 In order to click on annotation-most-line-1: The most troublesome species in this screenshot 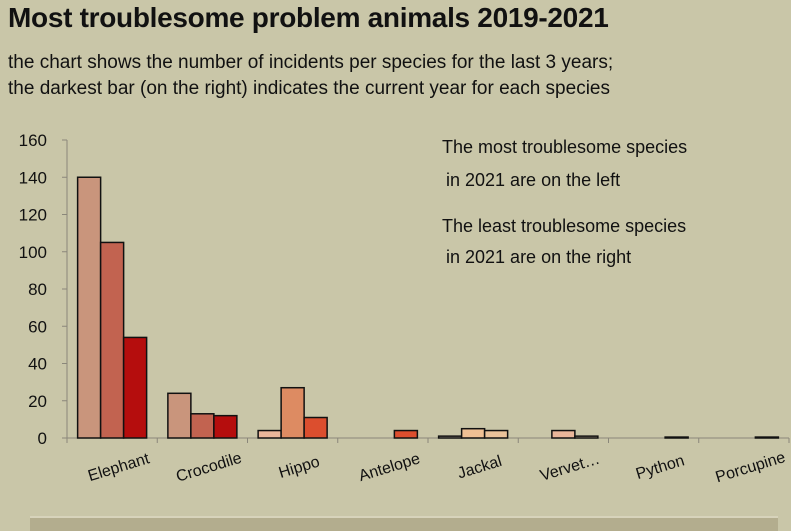, I will do `click(564, 147)`.